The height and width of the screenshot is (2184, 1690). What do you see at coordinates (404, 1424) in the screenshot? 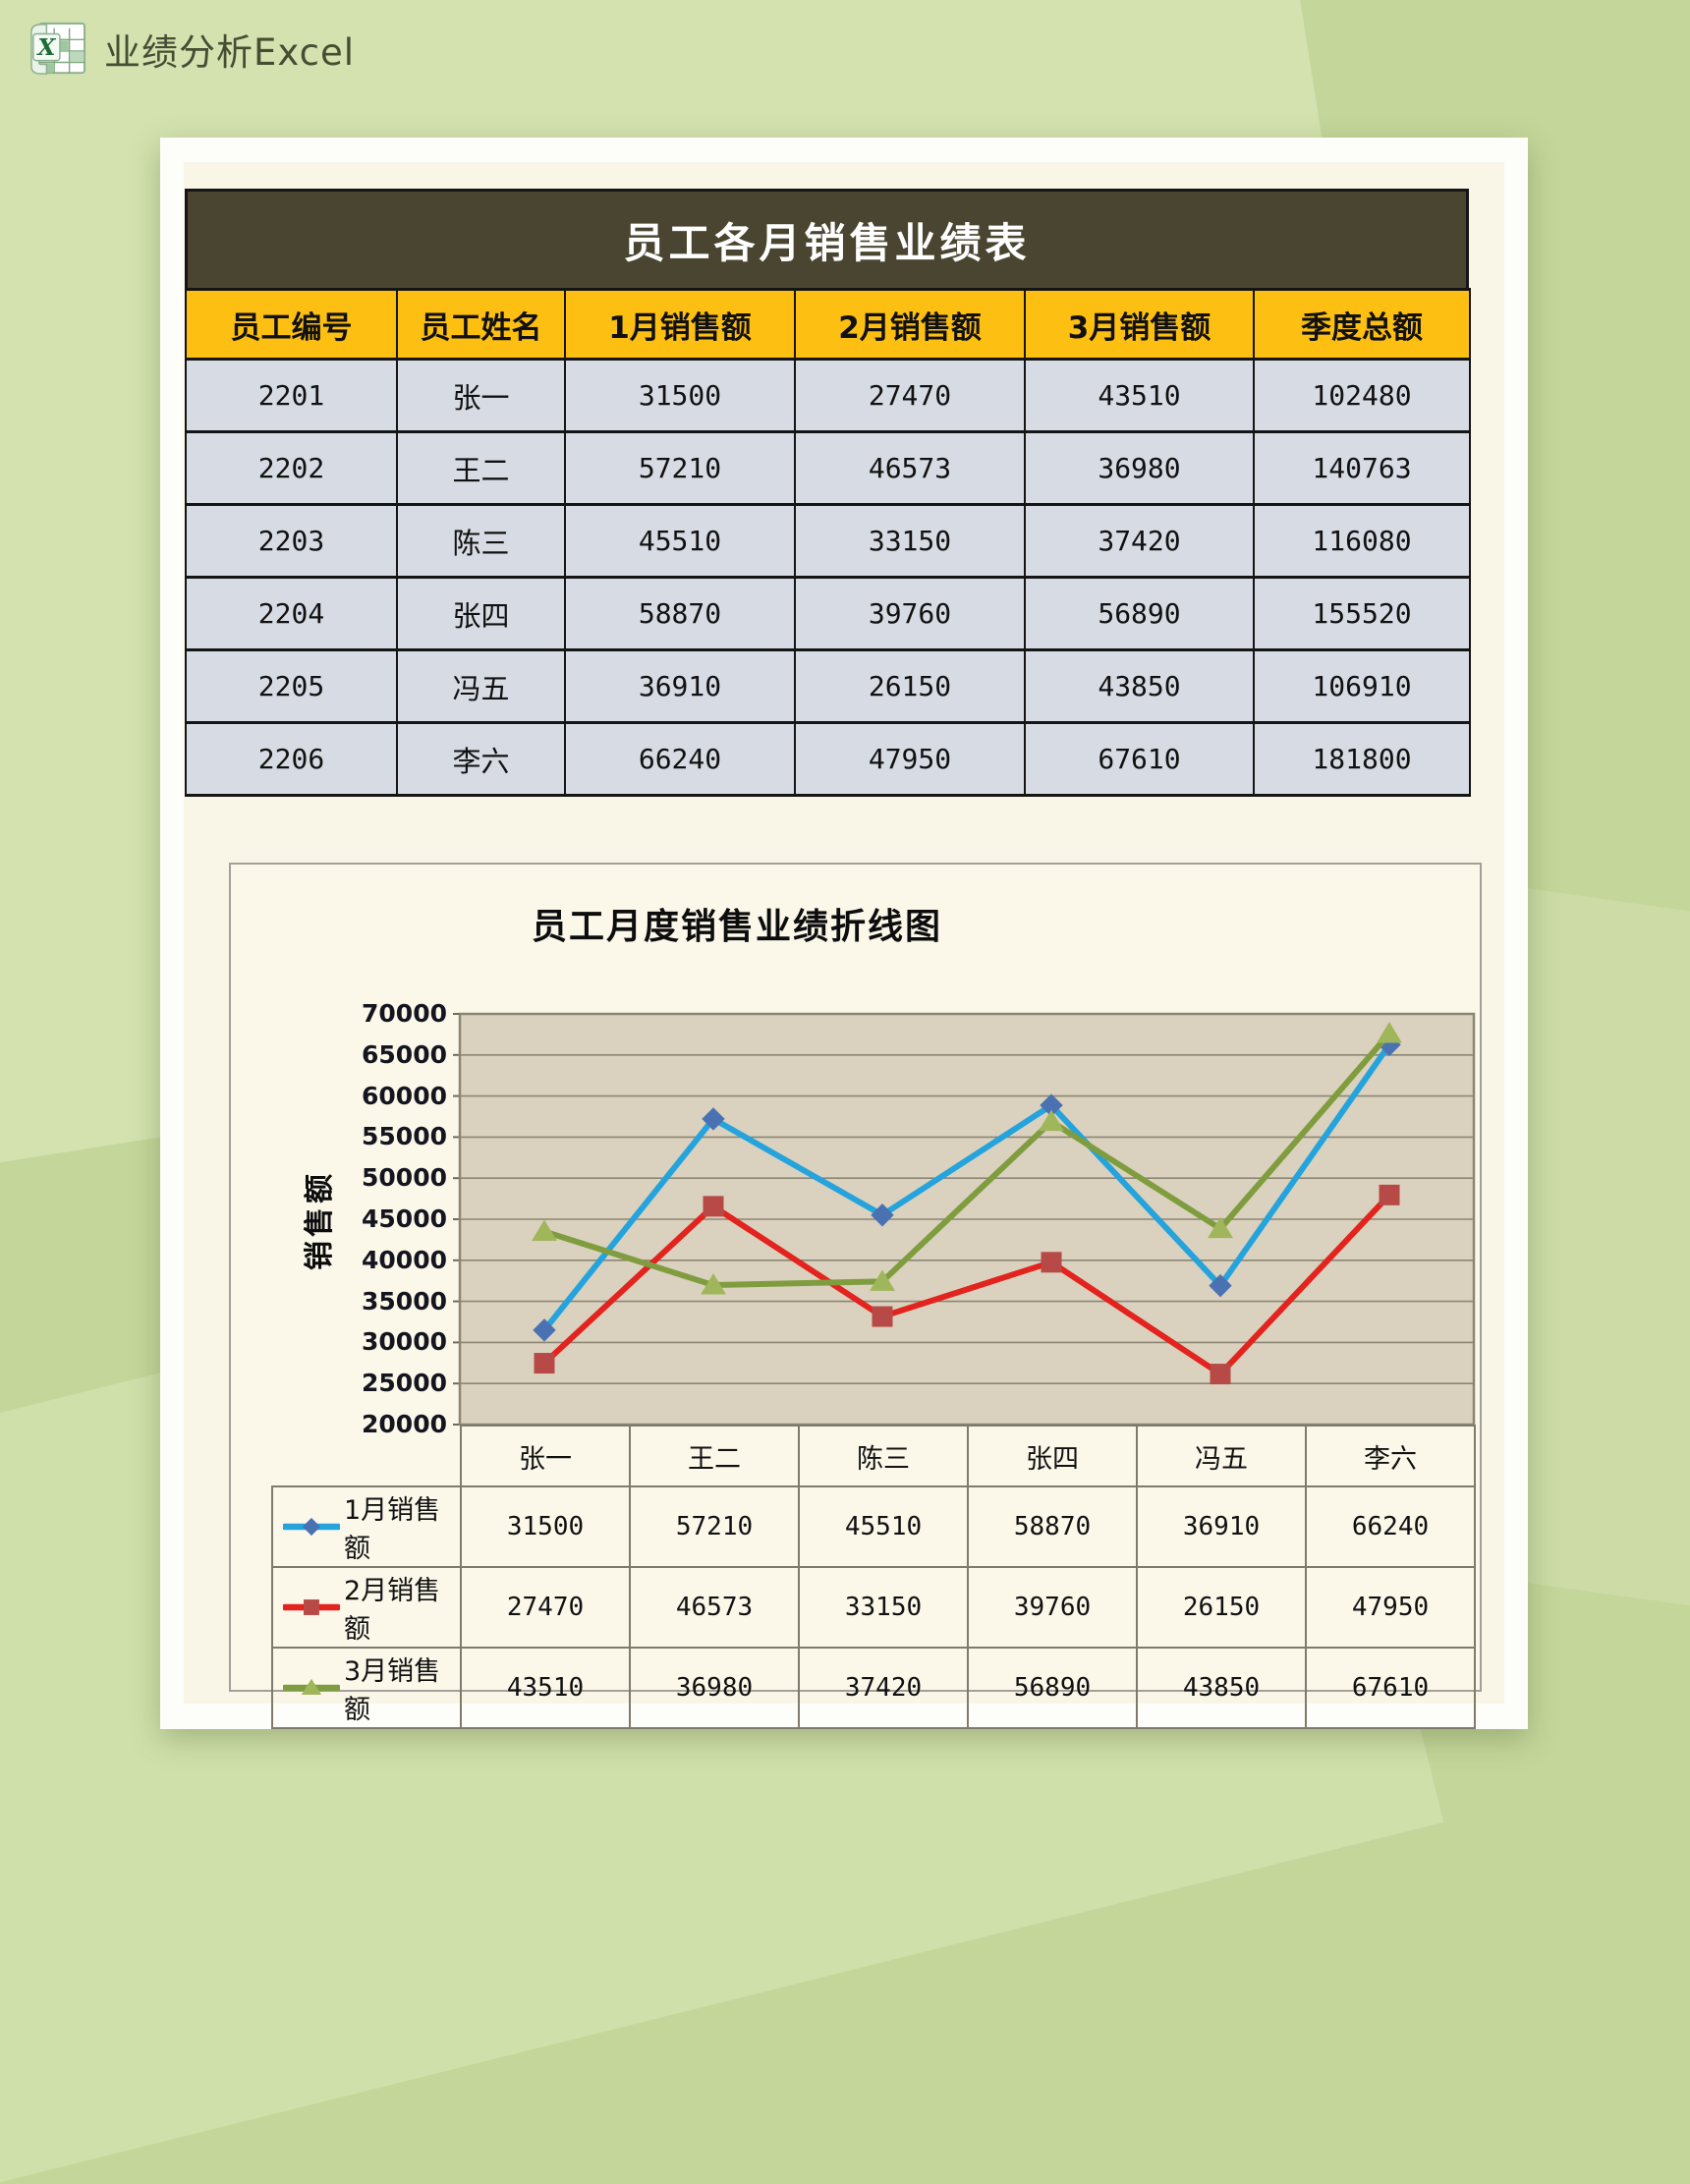
I see `y-axis-tick-label: 20000` at bounding box center [404, 1424].